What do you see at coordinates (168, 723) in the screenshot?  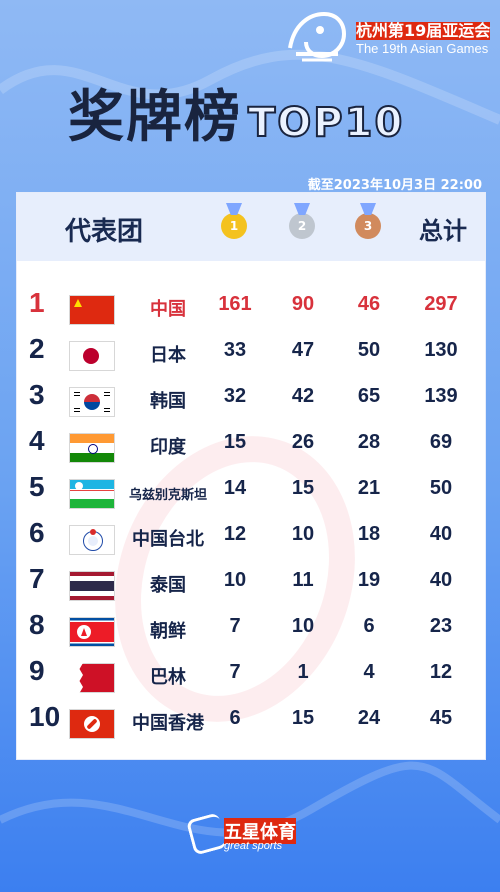 I see `country-name: 中国香港` at bounding box center [168, 723].